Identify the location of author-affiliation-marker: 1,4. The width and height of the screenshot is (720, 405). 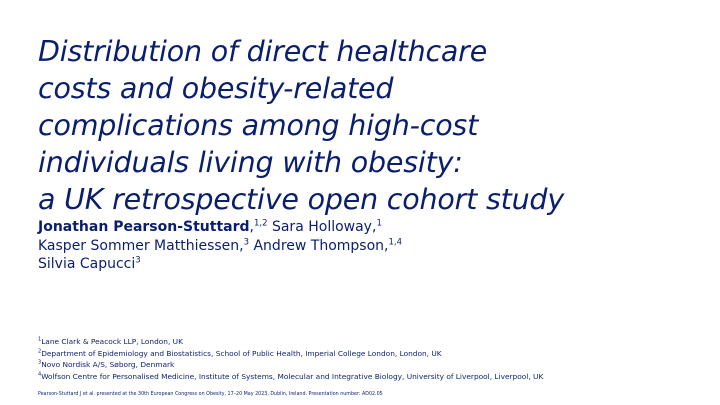
(395, 241).